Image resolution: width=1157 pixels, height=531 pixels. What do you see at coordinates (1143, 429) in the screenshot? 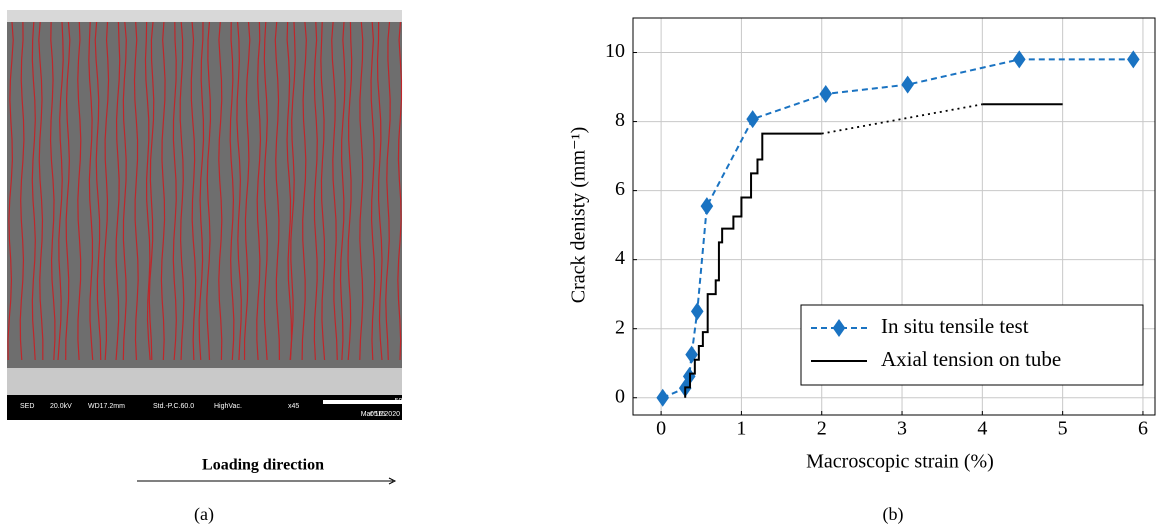
I see `x-tick-label: 6` at bounding box center [1143, 429].